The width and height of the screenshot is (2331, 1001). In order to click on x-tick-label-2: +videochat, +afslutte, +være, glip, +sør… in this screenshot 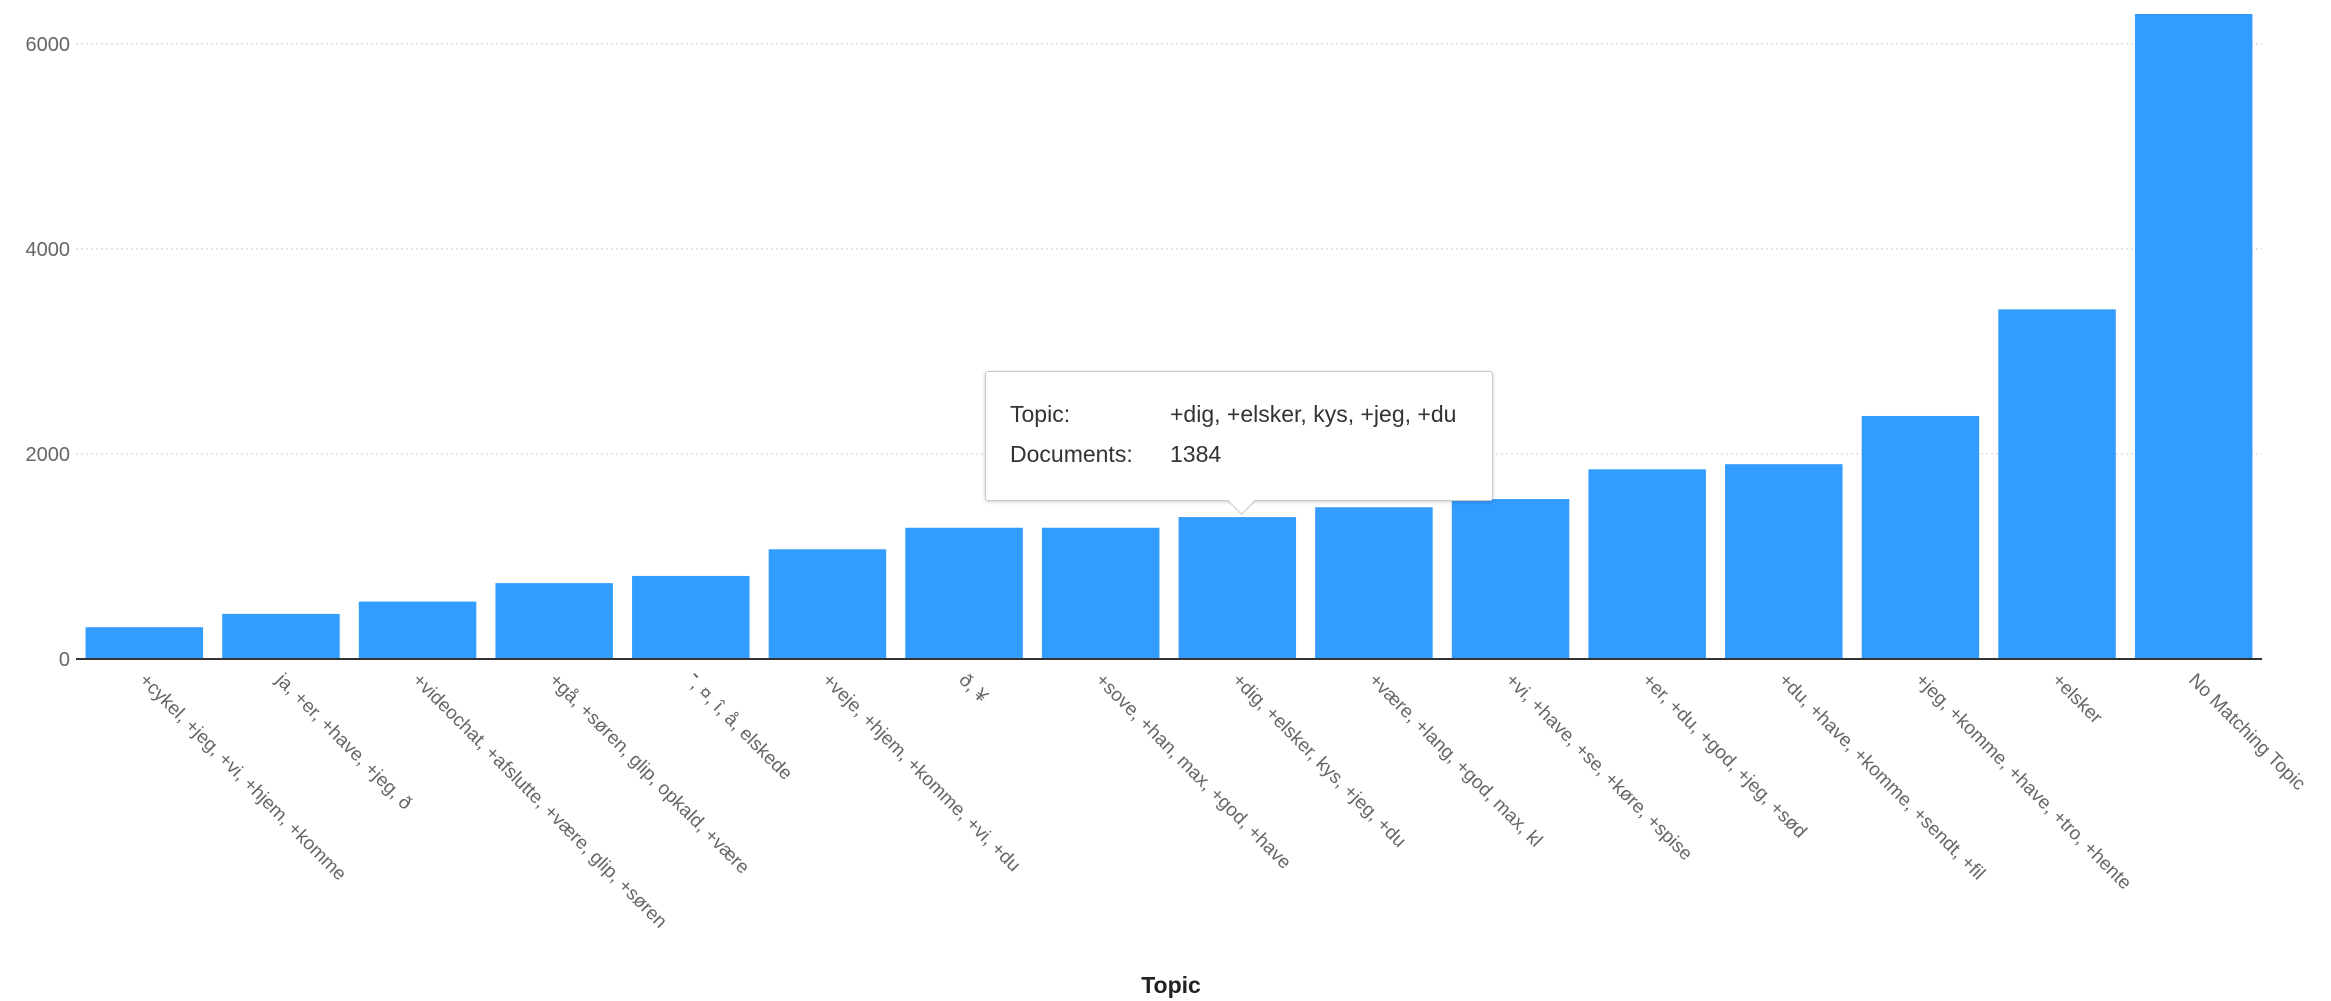, I will do `click(539, 801)`.